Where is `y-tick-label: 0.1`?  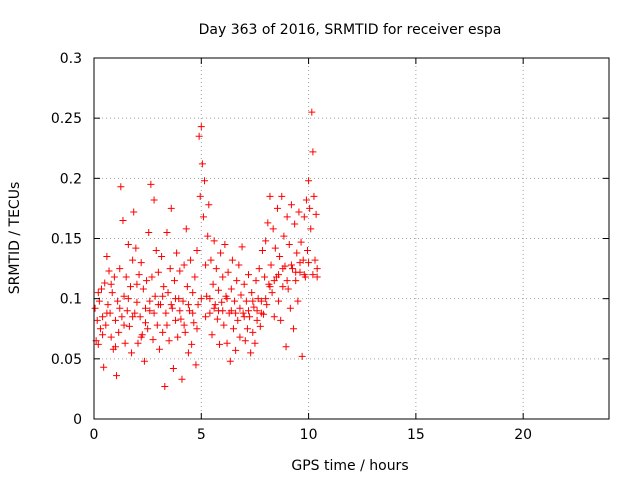
y-tick-label: 0.1 is located at coordinates (71, 300).